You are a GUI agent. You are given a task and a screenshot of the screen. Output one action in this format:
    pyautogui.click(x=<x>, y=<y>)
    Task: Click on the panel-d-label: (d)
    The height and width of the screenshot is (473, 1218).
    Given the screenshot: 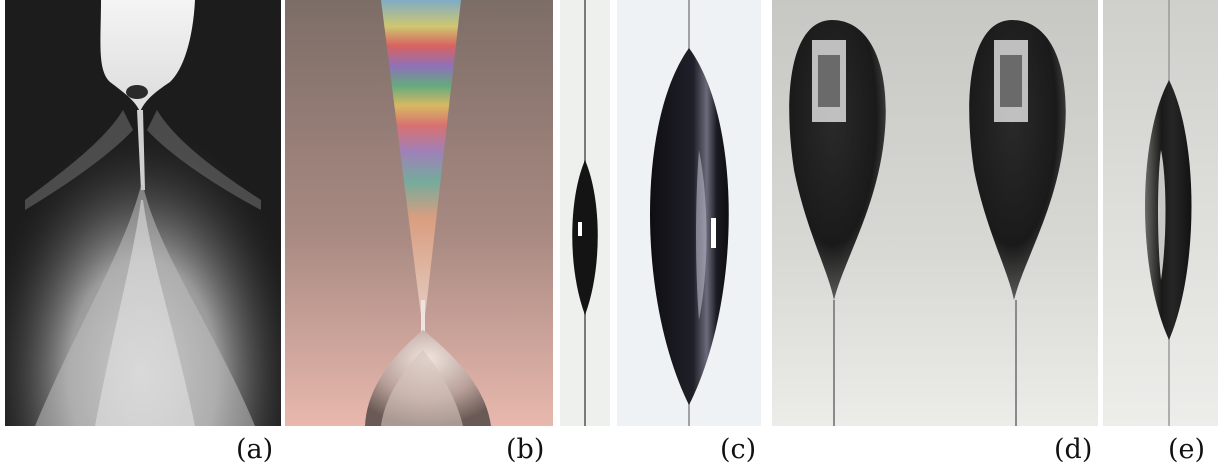 What is the action you would take?
    pyautogui.click(x=1073, y=449)
    